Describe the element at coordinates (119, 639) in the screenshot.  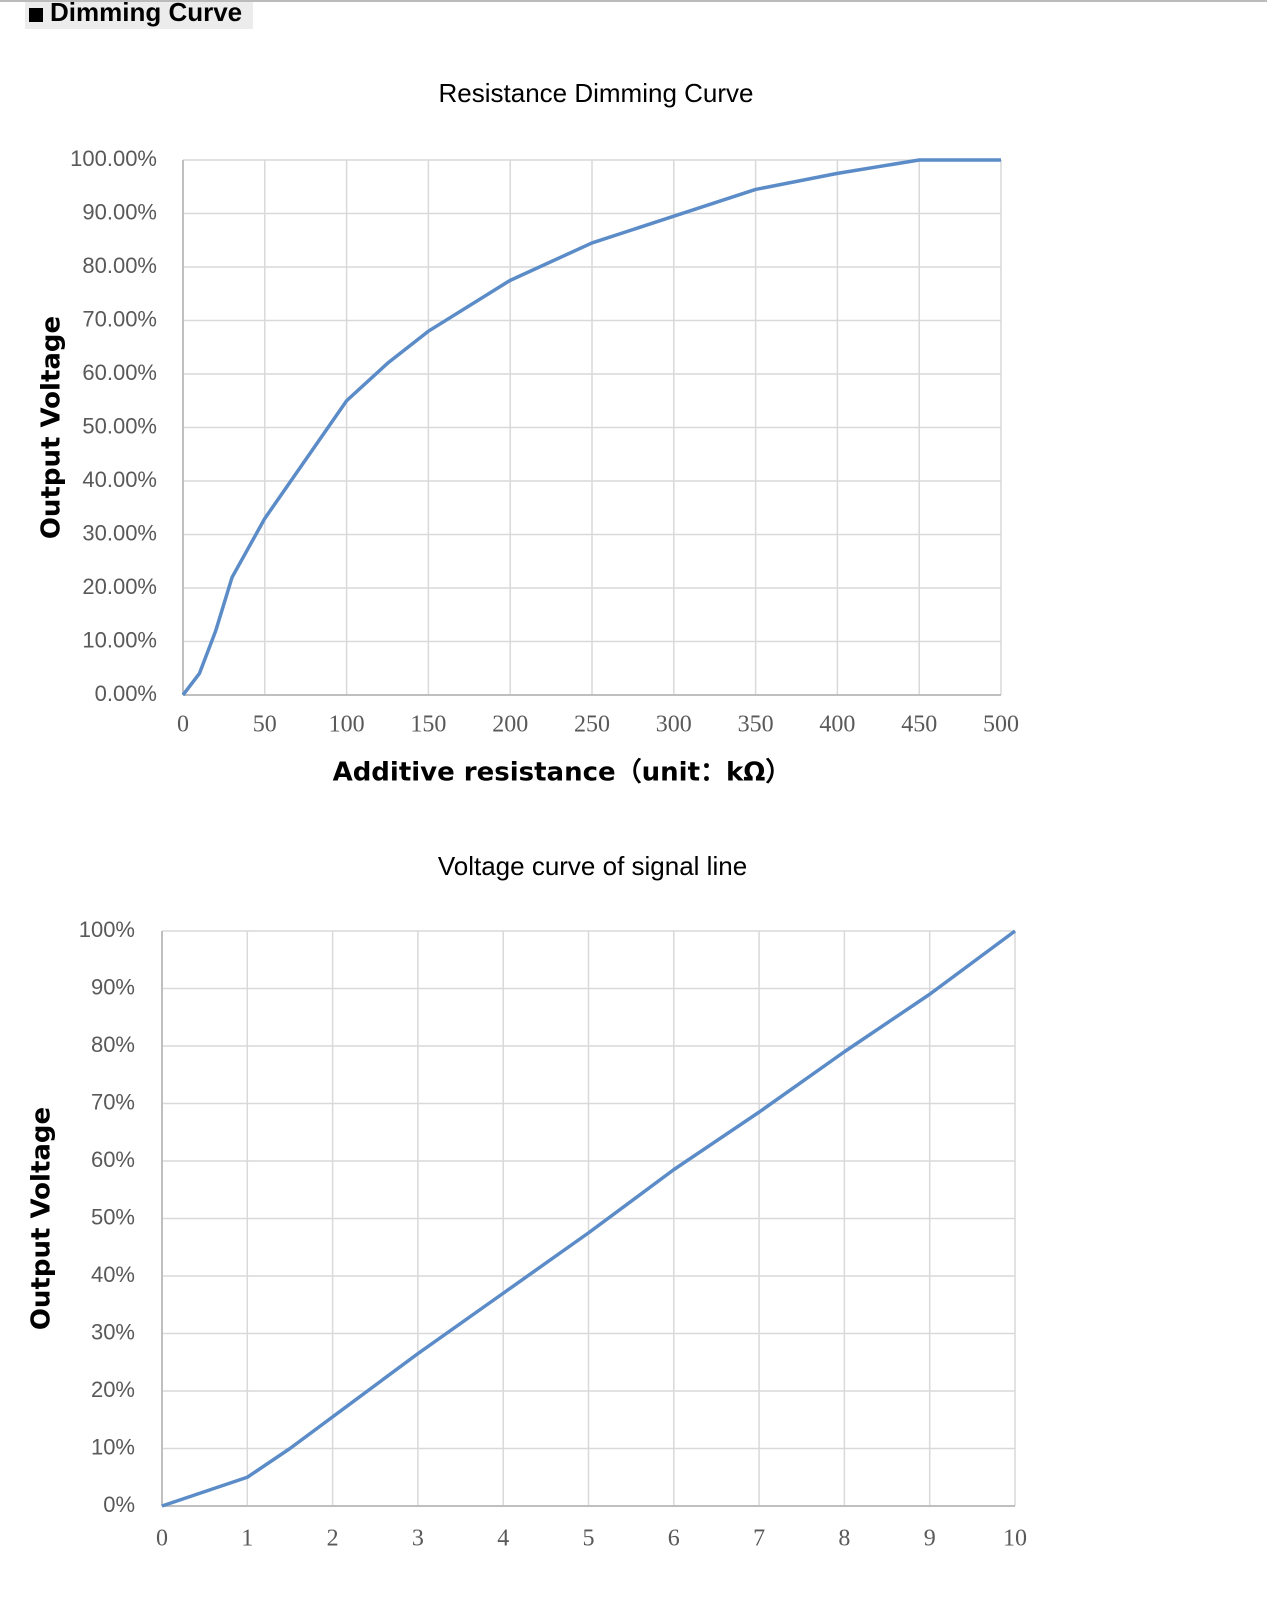
I see `y-tick-label: 10.00%` at that location.